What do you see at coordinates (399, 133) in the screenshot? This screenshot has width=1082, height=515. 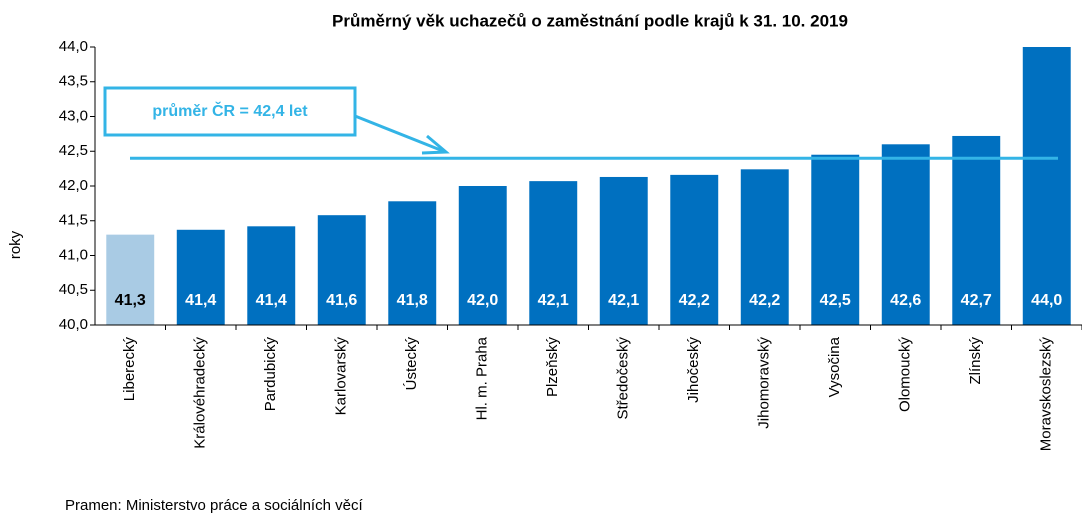 I see `annotation-arrow` at bounding box center [399, 133].